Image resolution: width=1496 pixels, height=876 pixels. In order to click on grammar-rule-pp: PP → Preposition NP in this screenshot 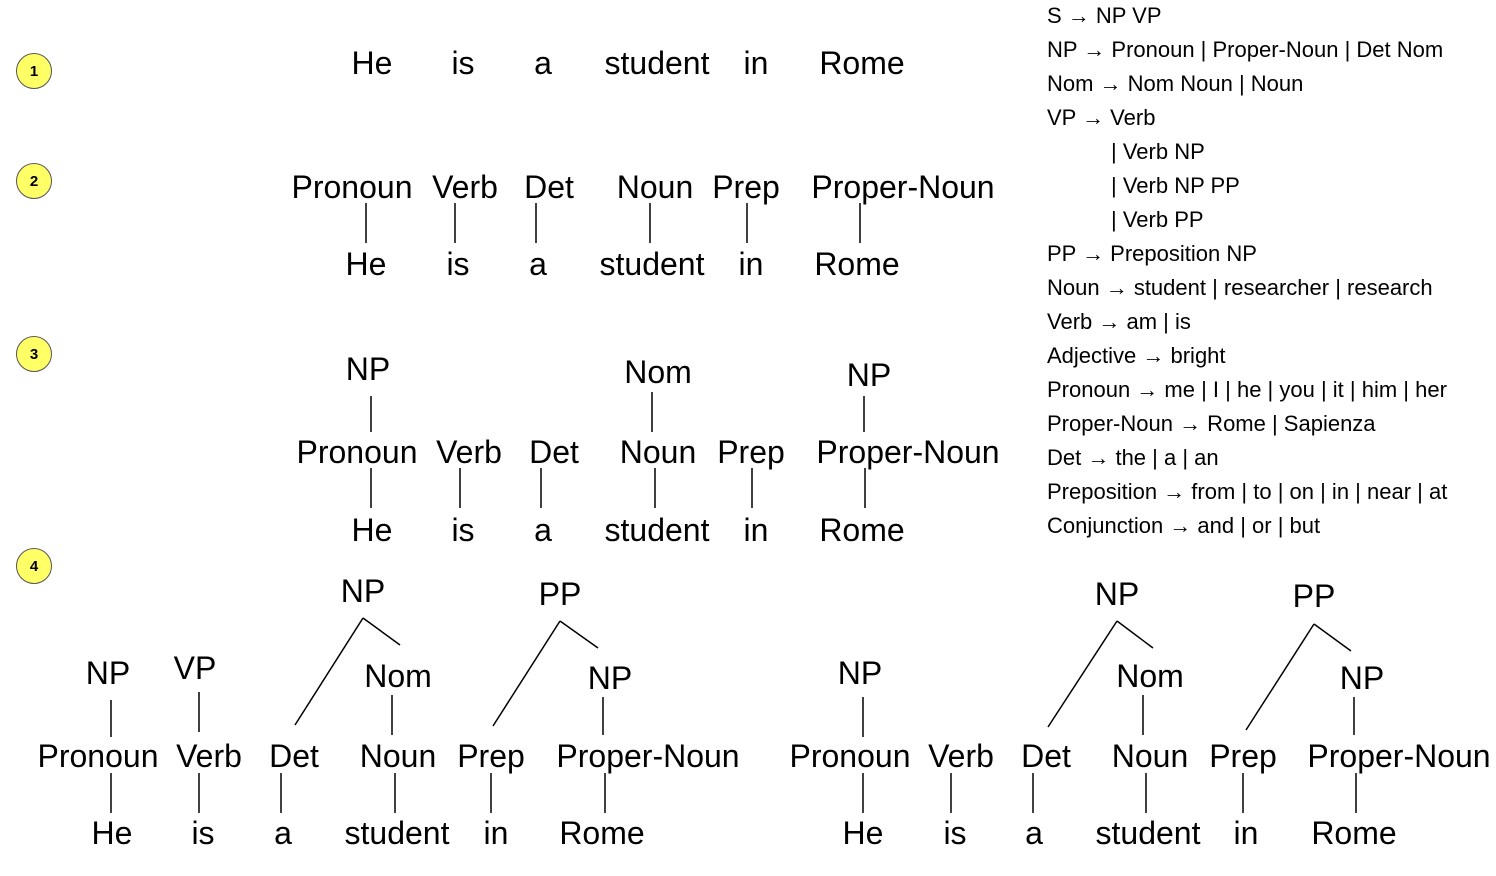, I will do `click(1152, 253)`.